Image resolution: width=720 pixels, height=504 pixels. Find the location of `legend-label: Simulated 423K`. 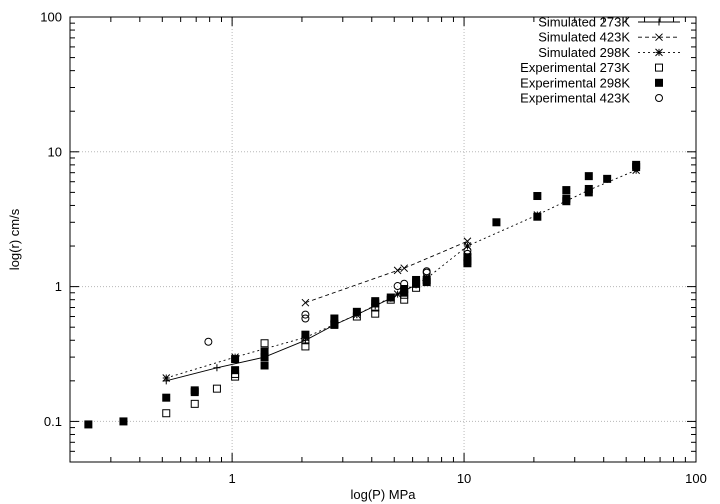

legend-label: Simulated 423K is located at coordinates (584, 37).